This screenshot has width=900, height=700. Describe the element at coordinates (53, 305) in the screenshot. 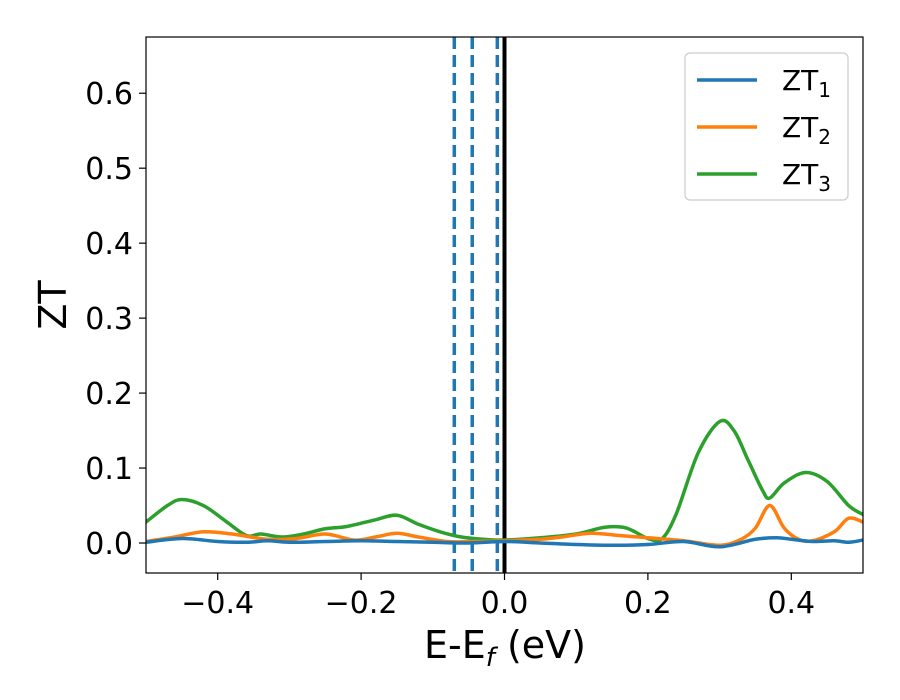

I see `y-axis-title: ZT` at that location.